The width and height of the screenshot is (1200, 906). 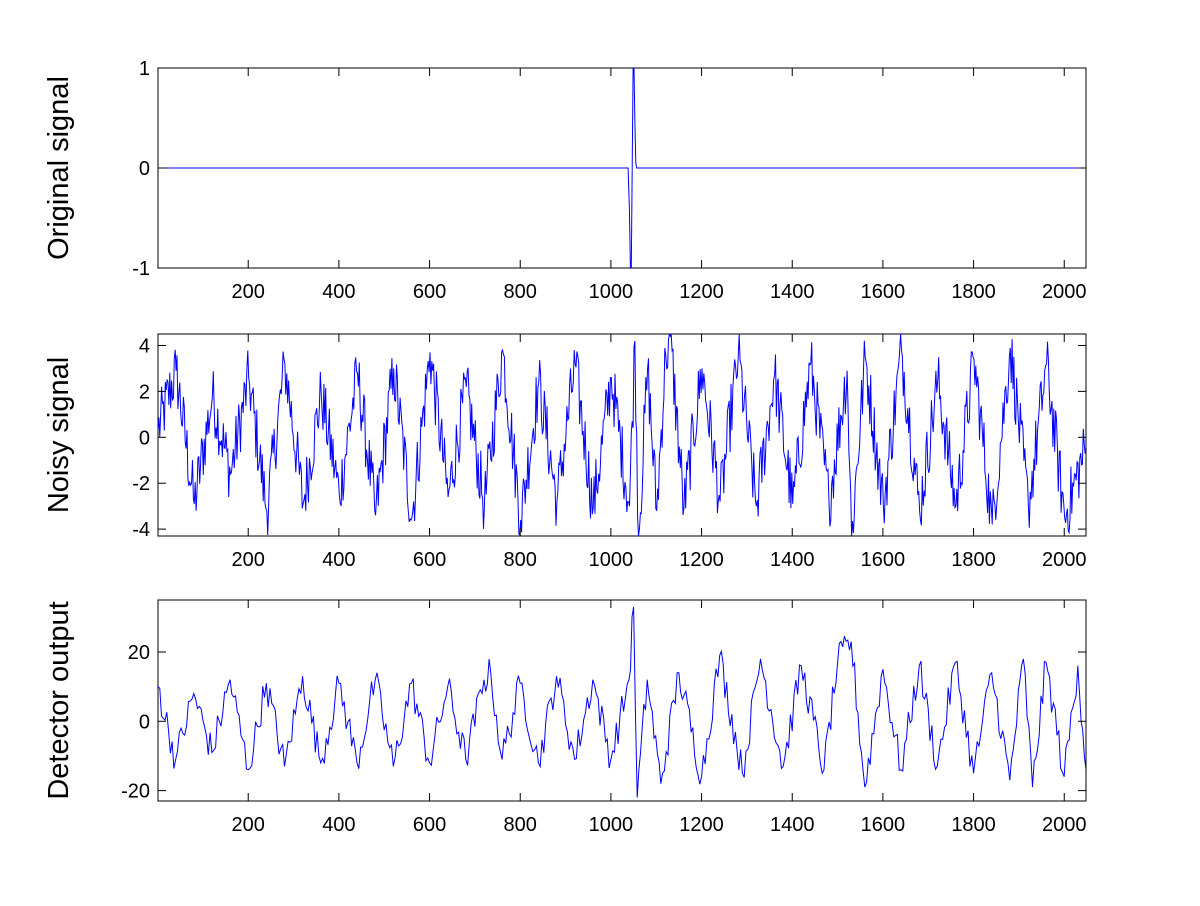 What do you see at coordinates (135, 792) in the screenshot?
I see `y-tick-label: -20` at bounding box center [135, 792].